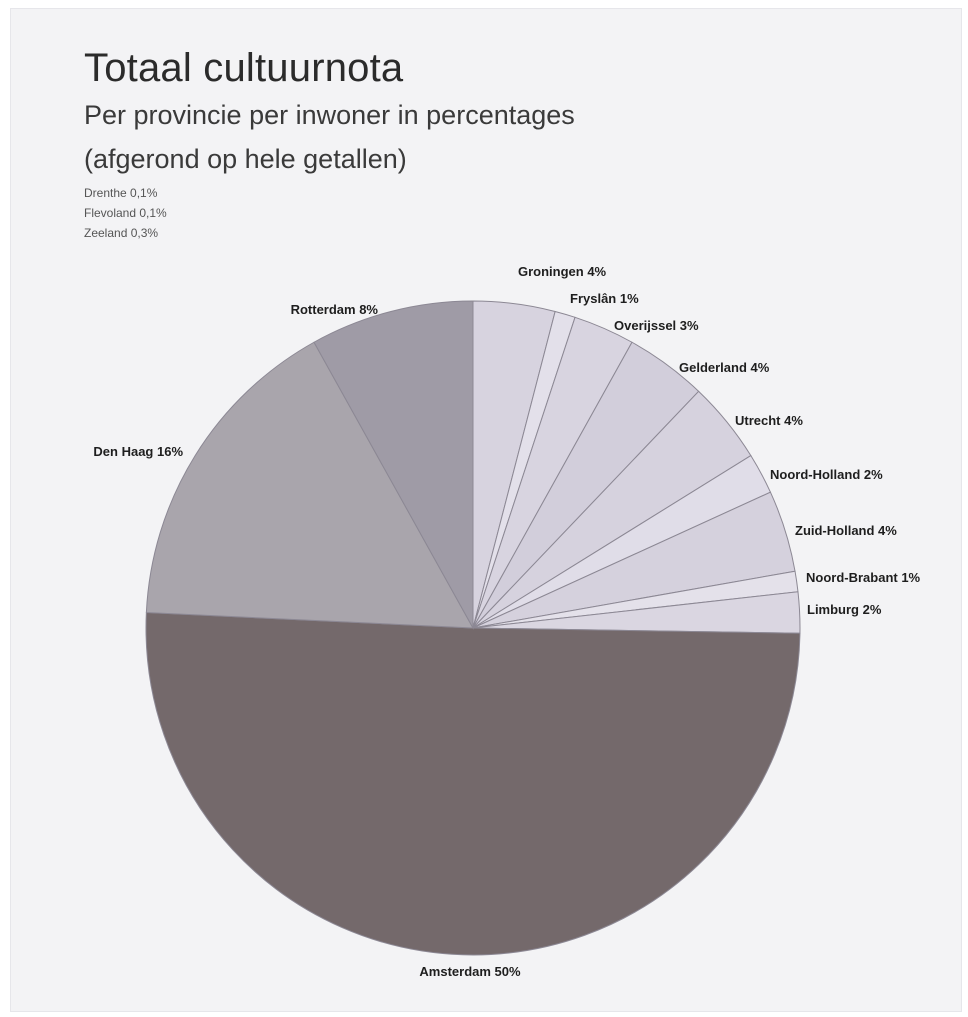  Describe the element at coordinates (562, 271) in the screenshot. I see `slice-label-groningen: Groningen 4%` at that location.